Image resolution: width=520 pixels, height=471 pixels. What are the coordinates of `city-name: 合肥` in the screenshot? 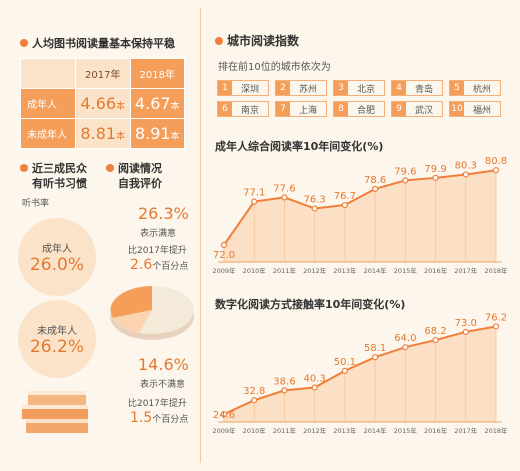 It's located at (365, 110).